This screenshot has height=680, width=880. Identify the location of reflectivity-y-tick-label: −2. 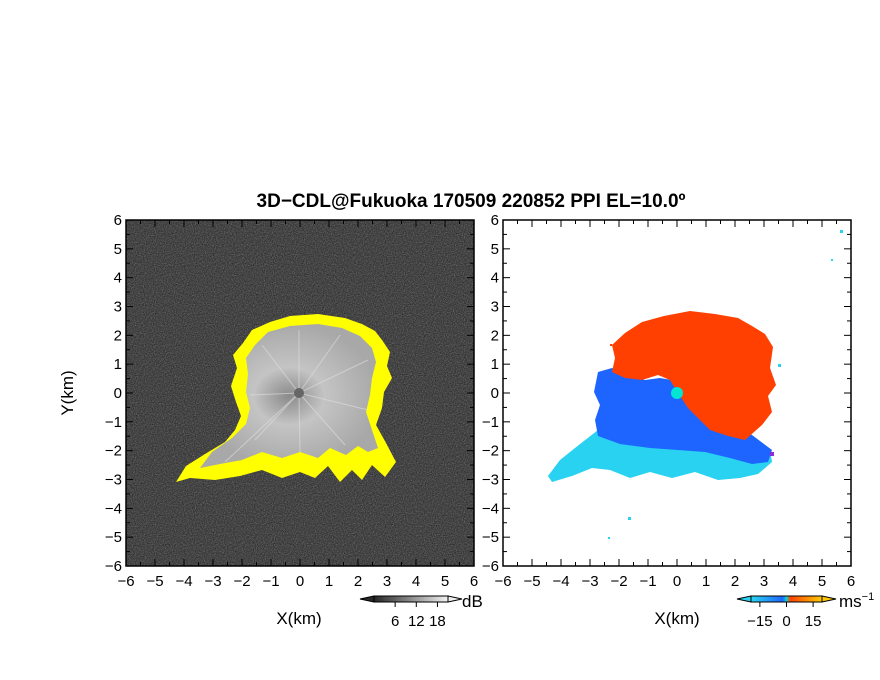
(113, 451).